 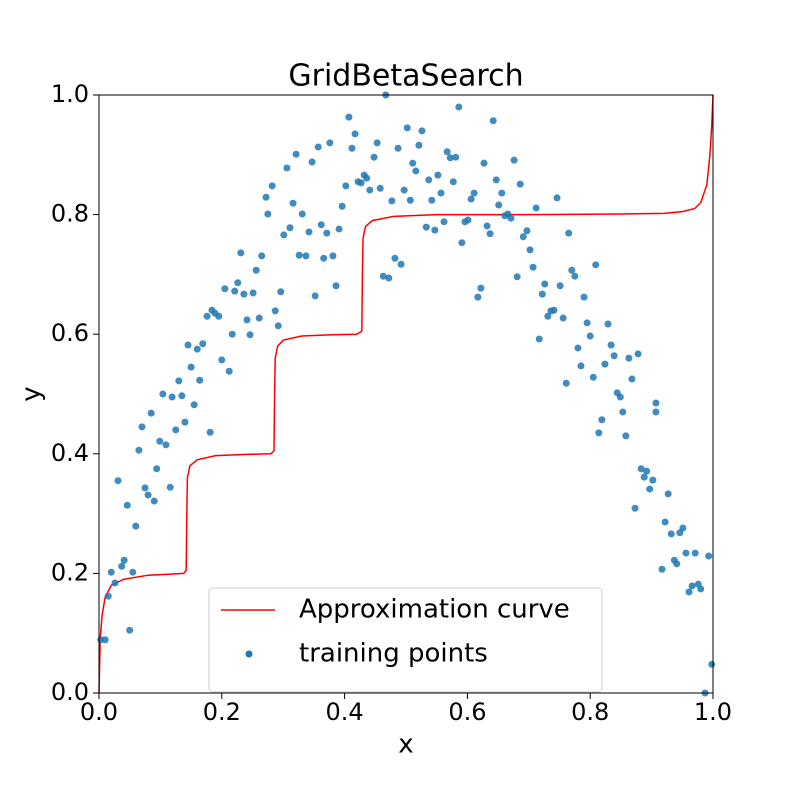 What do you see at coordinates (434, 610) in the screenshot?
I see `legend-label: Approximation curve` at bounding box center [434, 610].